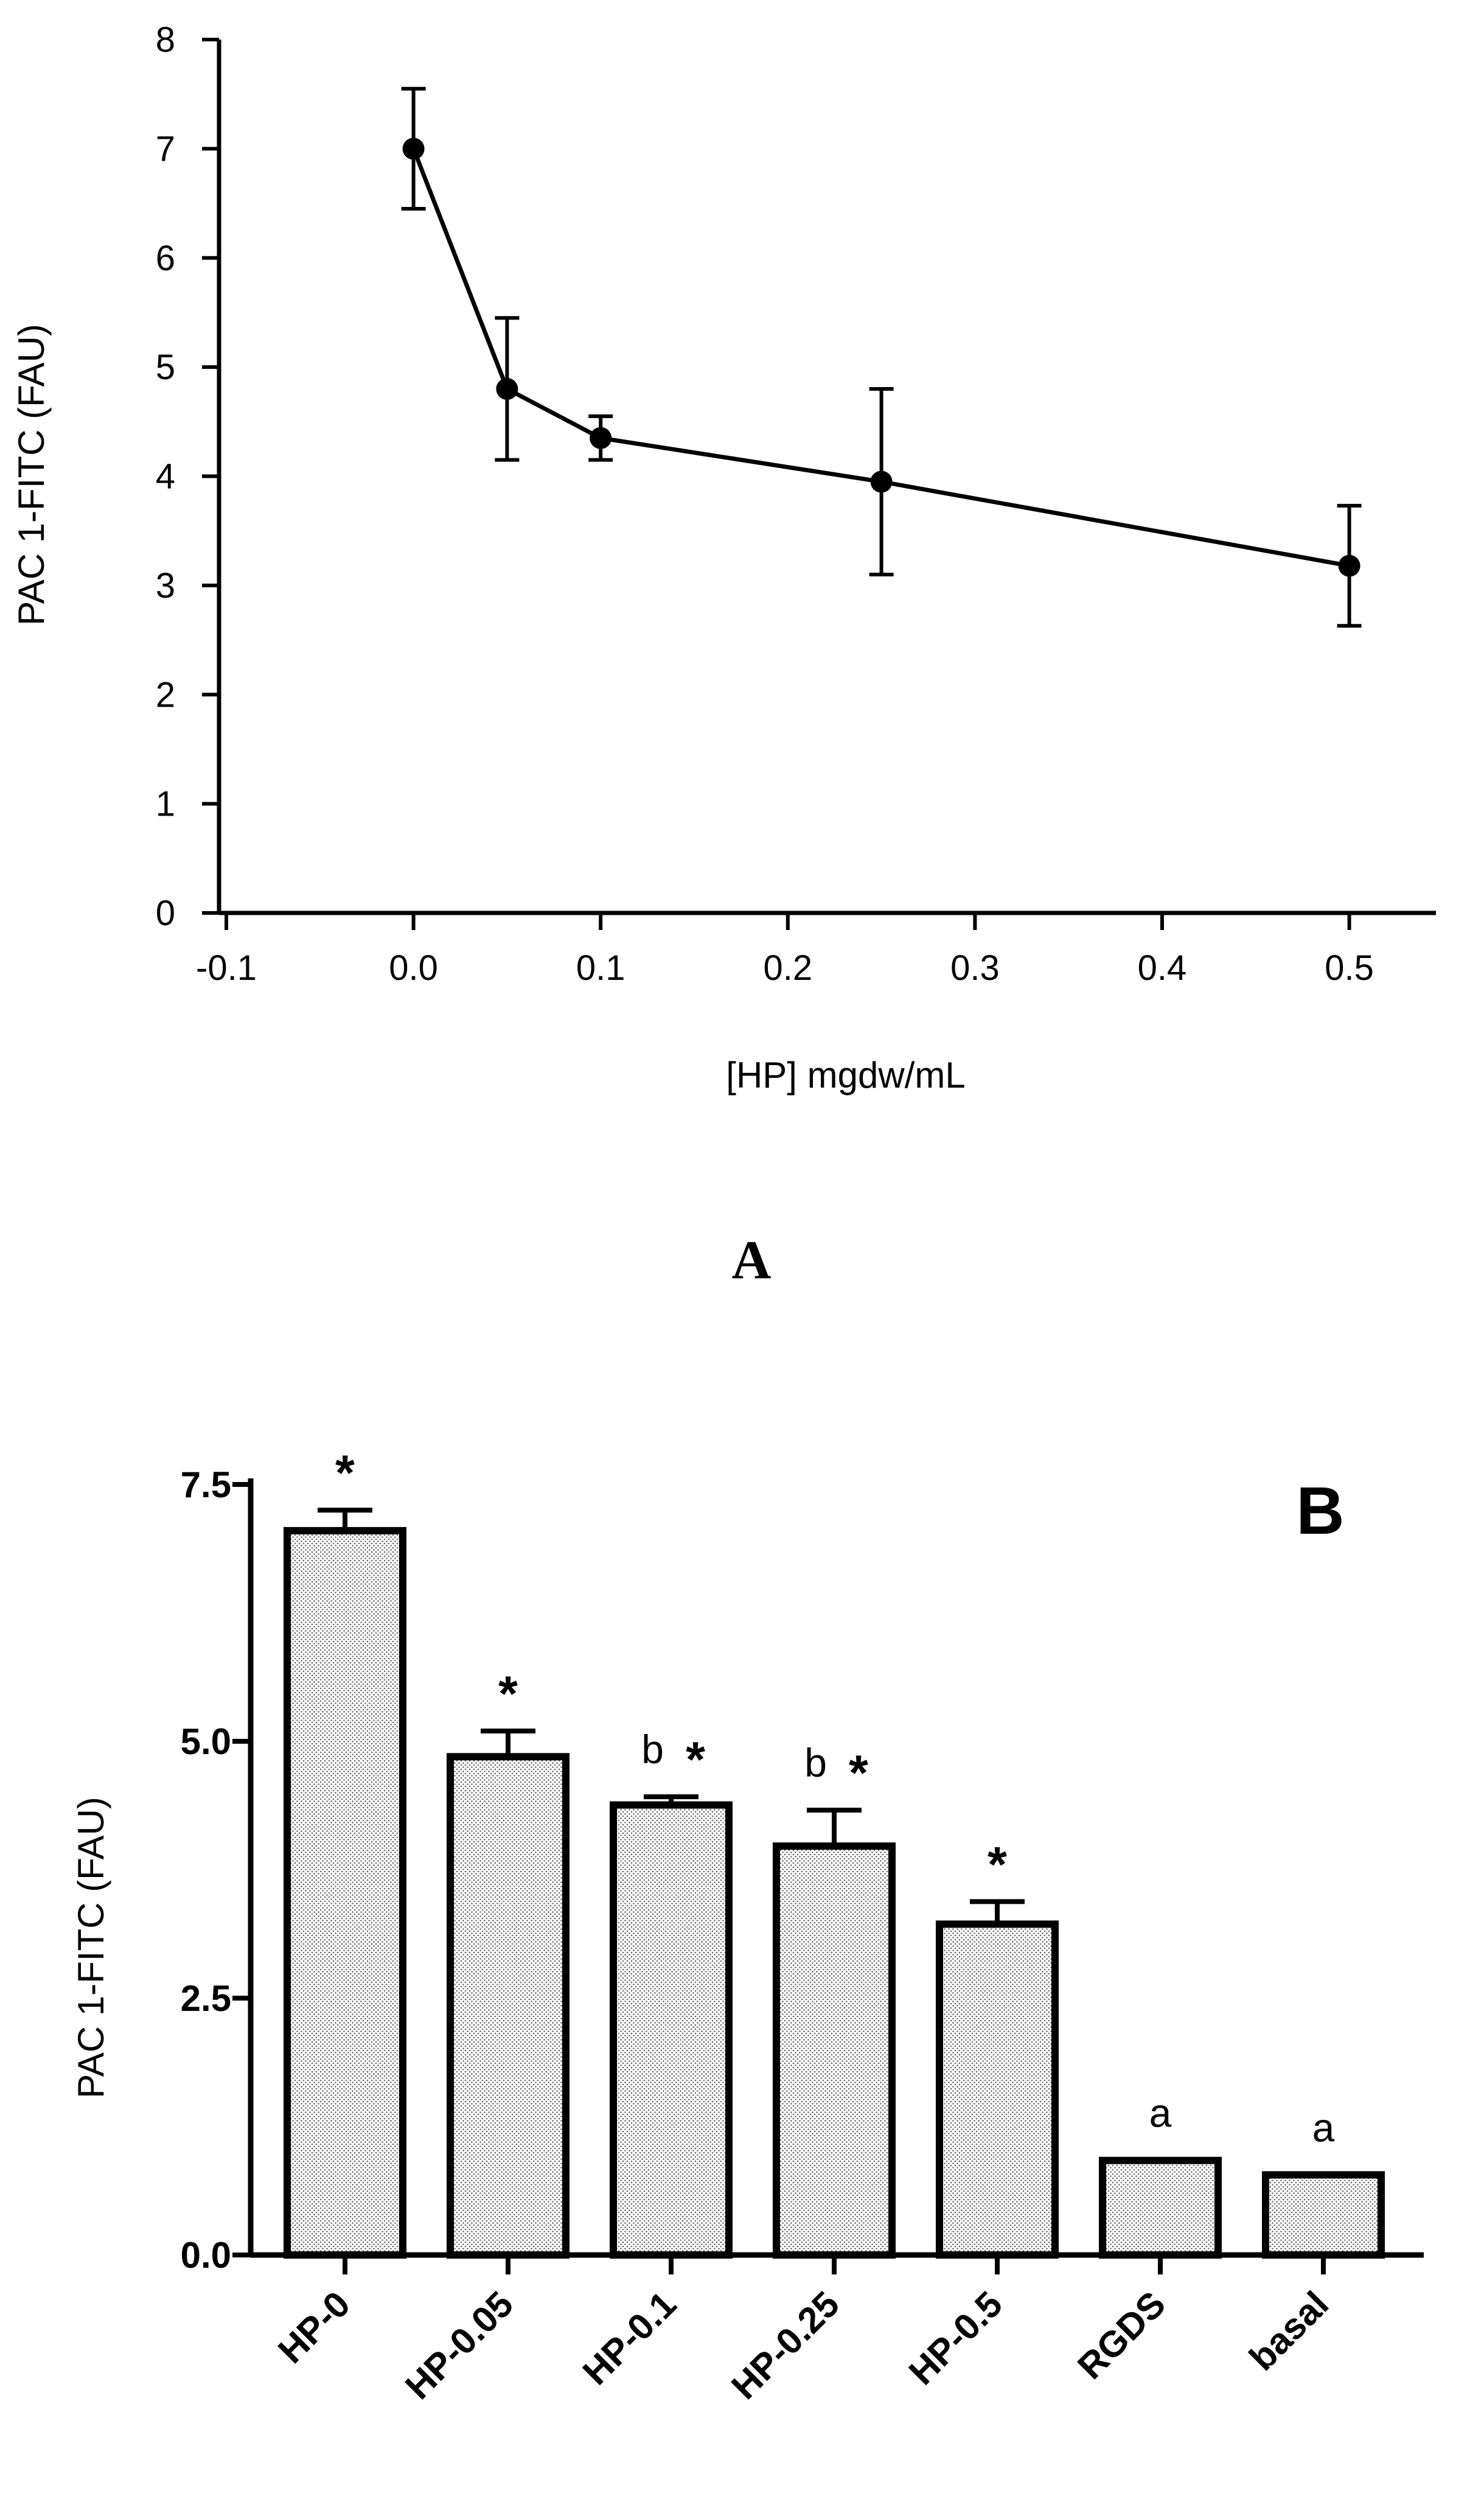 This screenshot has height=2510, width=1484. What do you see at coordinates (206, 1742) in the screenshot?
I see `chart-b-y-tick-label: 5.0` at bounding box center [206, 1742].